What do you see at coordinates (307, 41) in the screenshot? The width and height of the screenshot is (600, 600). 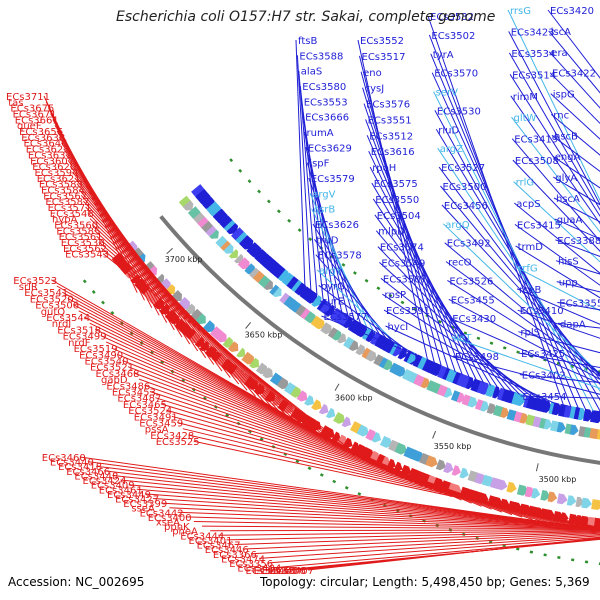 I see `forward-gene-label: ftsB` at bounding box center [307, 41].